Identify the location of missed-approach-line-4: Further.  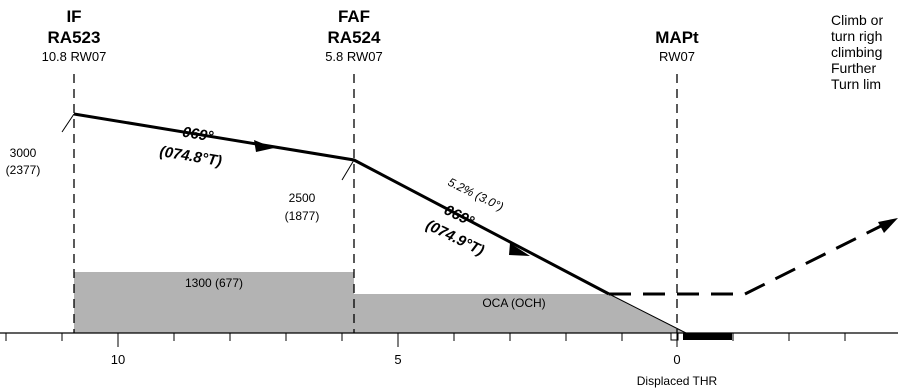
(853, 68).